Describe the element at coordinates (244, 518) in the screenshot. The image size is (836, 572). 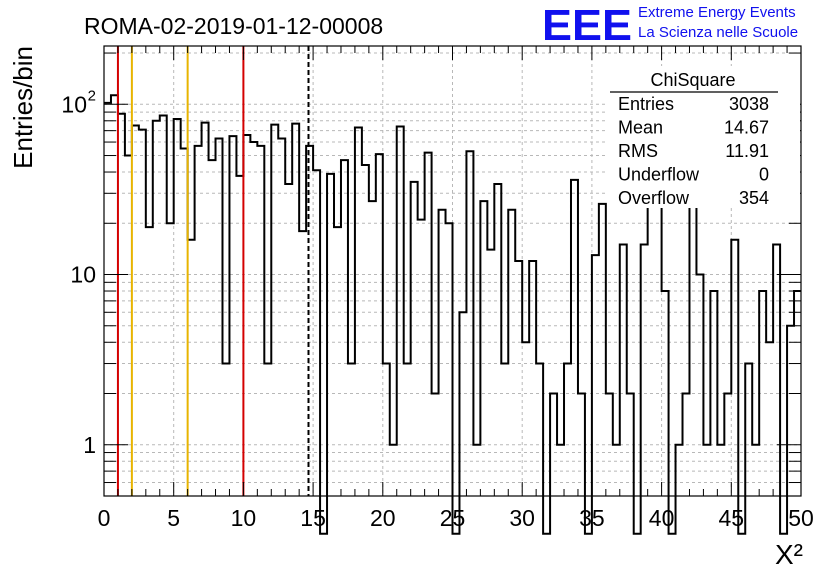
I see `x-tick-label: 10` at that location.